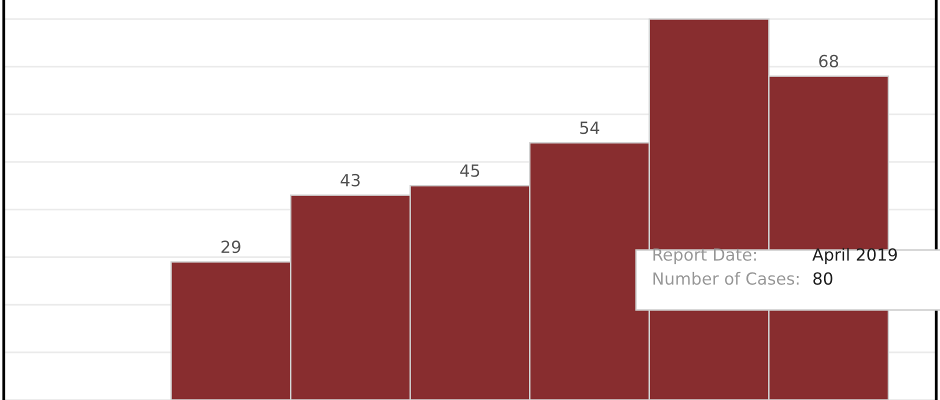 The width and height of the screenshot is (940, 400). What do you see at coordinates (828, 61) in the screenshot?
I see `data-label: 68` at bounding box center [828, 61].